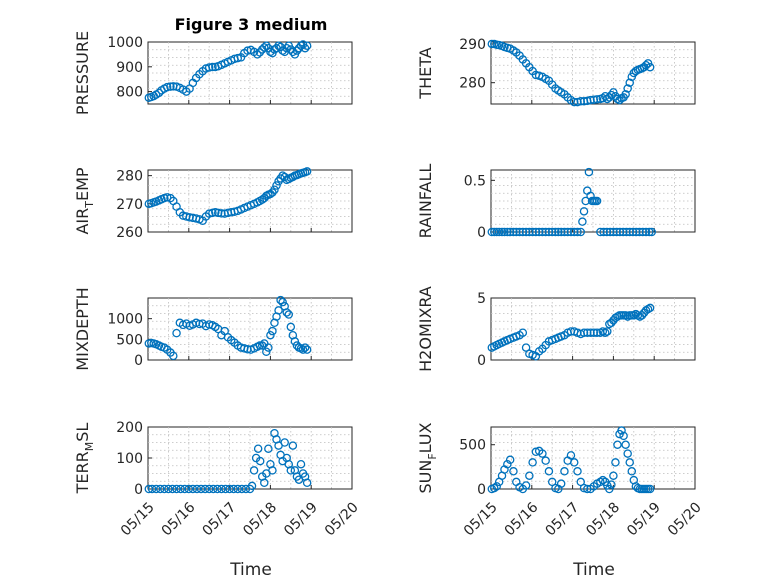  Describe the element at coordinates (82, 328) in the screenshot. I see `y-axis-label: MIXDEPTH` at that location.